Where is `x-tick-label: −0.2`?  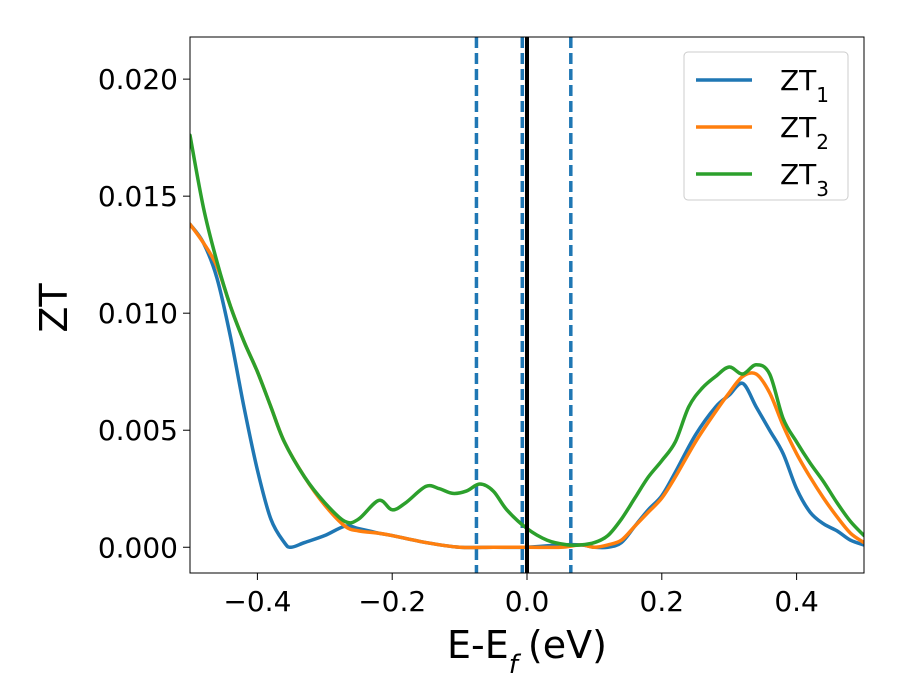 x-tick-label: −0.2 is located at coordinates (392, 601).